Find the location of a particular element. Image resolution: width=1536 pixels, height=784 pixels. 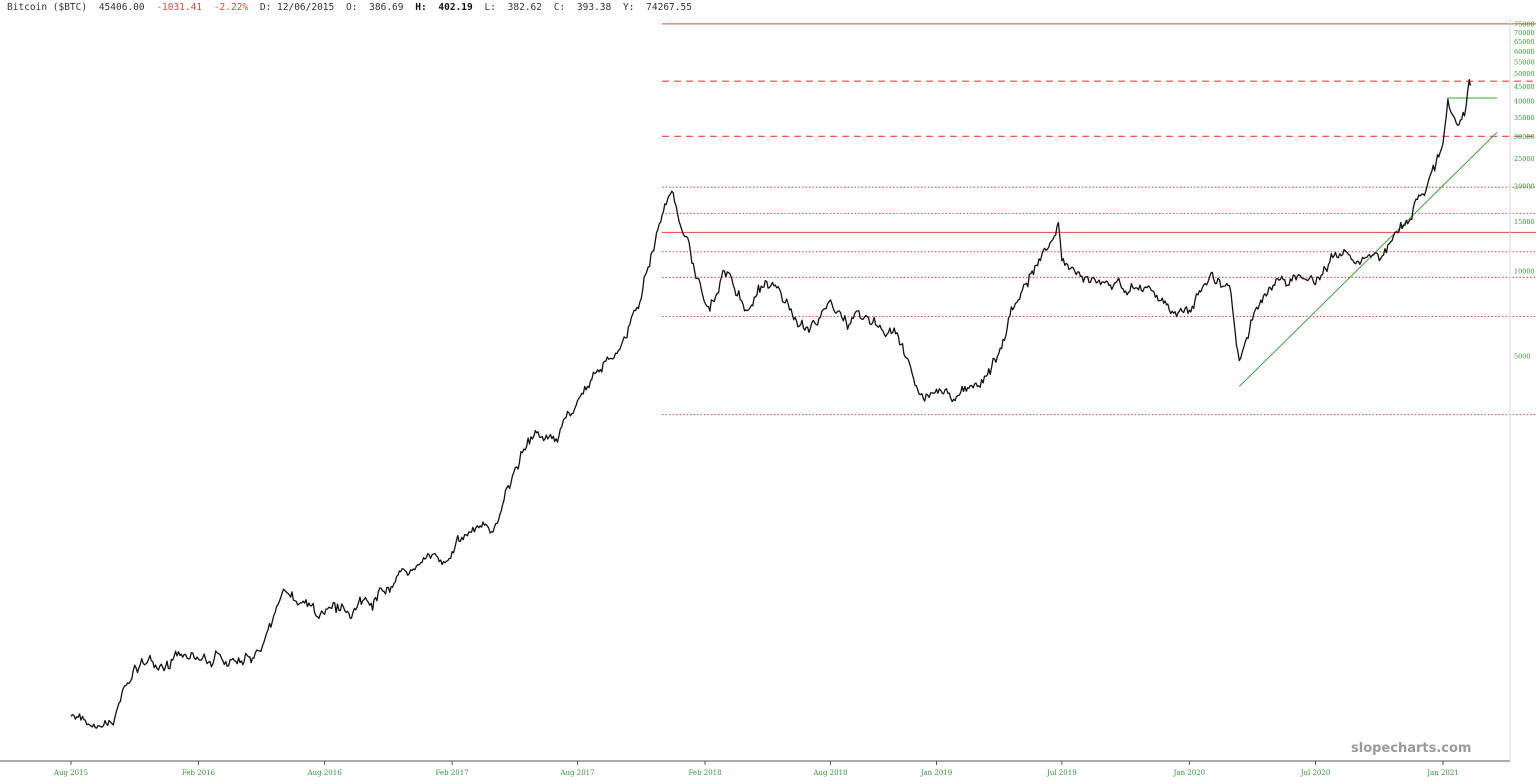

x-tick-label-7: Aug 2018 is located at coordinates (829, 773).